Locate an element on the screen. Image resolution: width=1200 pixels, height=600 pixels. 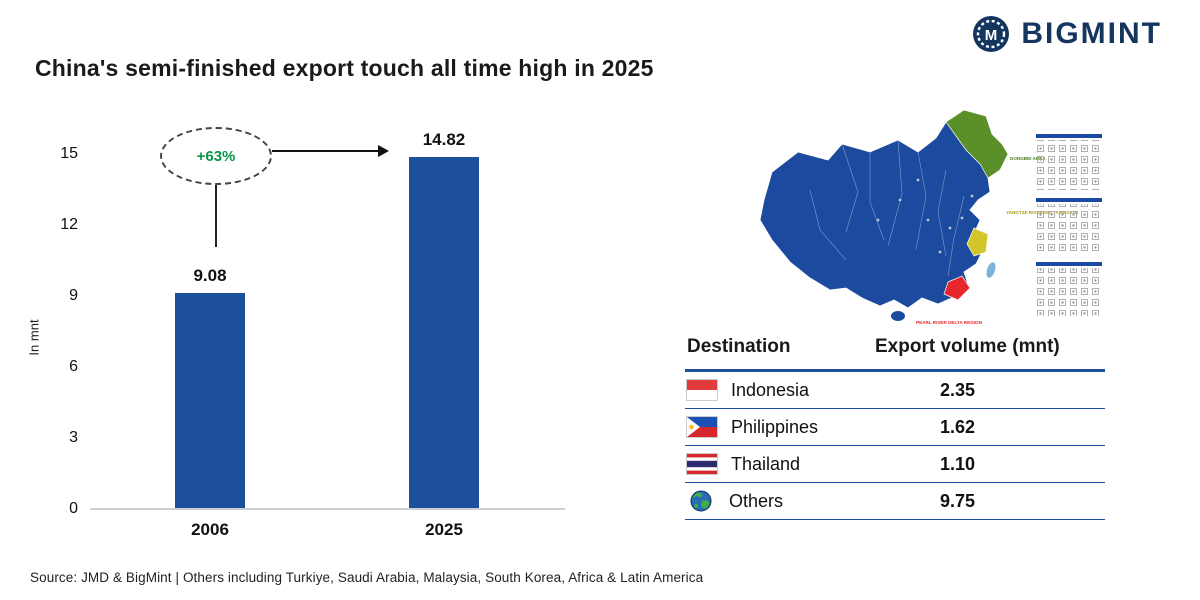
col-header-export-volume: Export volume (mnt) is located at coordinates (967, 346).